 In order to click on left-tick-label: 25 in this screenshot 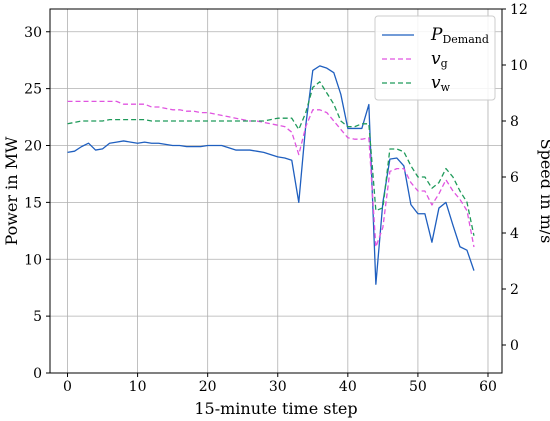, I will do `click(33, 90)`.